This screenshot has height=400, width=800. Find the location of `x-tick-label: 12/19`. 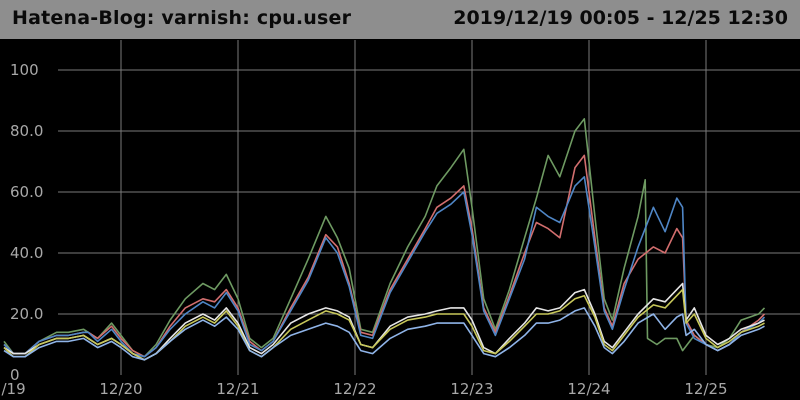

x-tick-label: 12/19 is located at coordinates (13, 389).